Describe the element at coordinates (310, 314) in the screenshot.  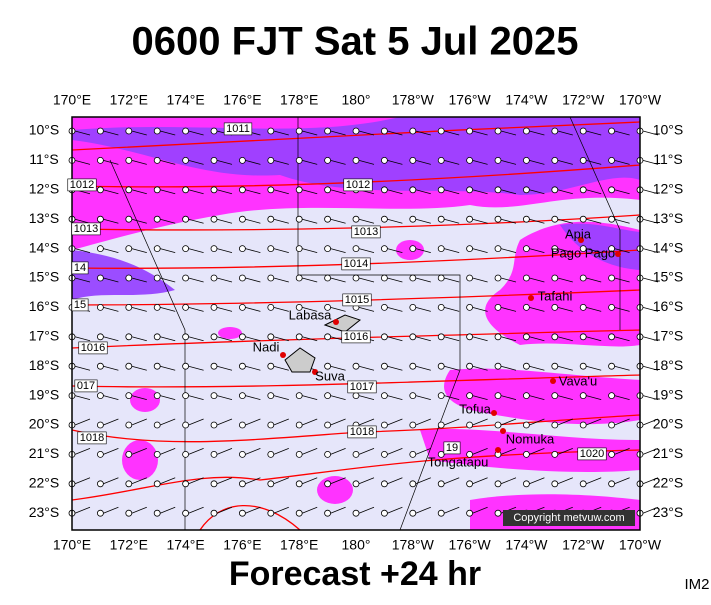
I see `place-name: Labasa` at that location.